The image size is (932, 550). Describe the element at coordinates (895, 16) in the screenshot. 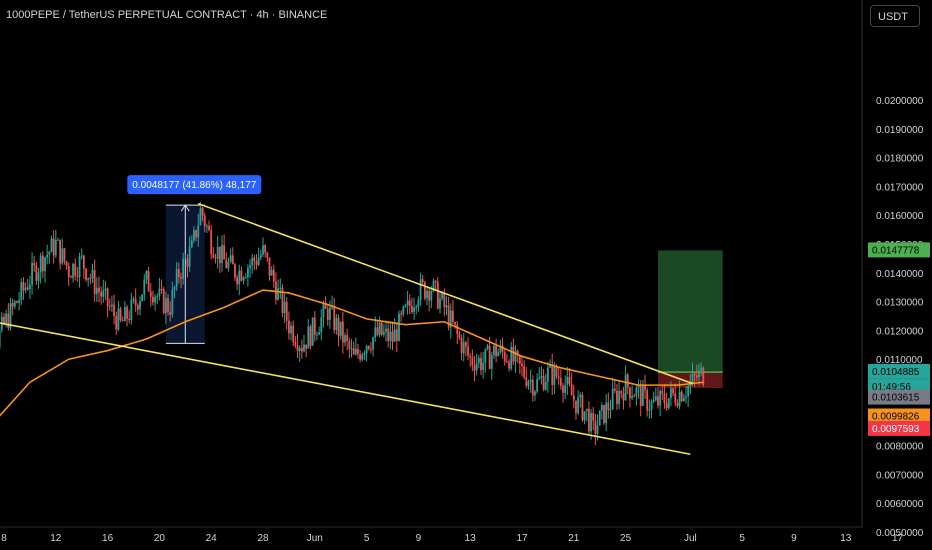

I see `currency-button: USDT` at that location.